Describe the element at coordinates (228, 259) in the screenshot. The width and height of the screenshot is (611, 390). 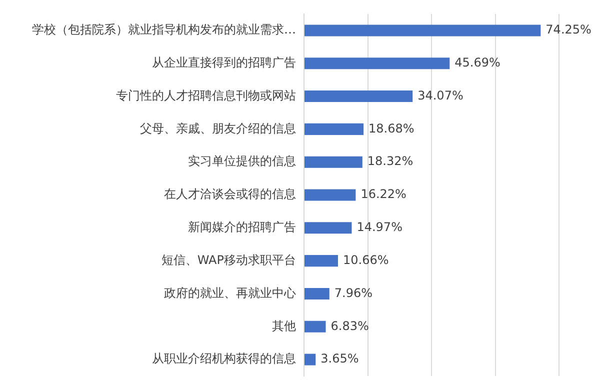
I see `y-tick-label: 短信、WAP移动求职平台` at that location.